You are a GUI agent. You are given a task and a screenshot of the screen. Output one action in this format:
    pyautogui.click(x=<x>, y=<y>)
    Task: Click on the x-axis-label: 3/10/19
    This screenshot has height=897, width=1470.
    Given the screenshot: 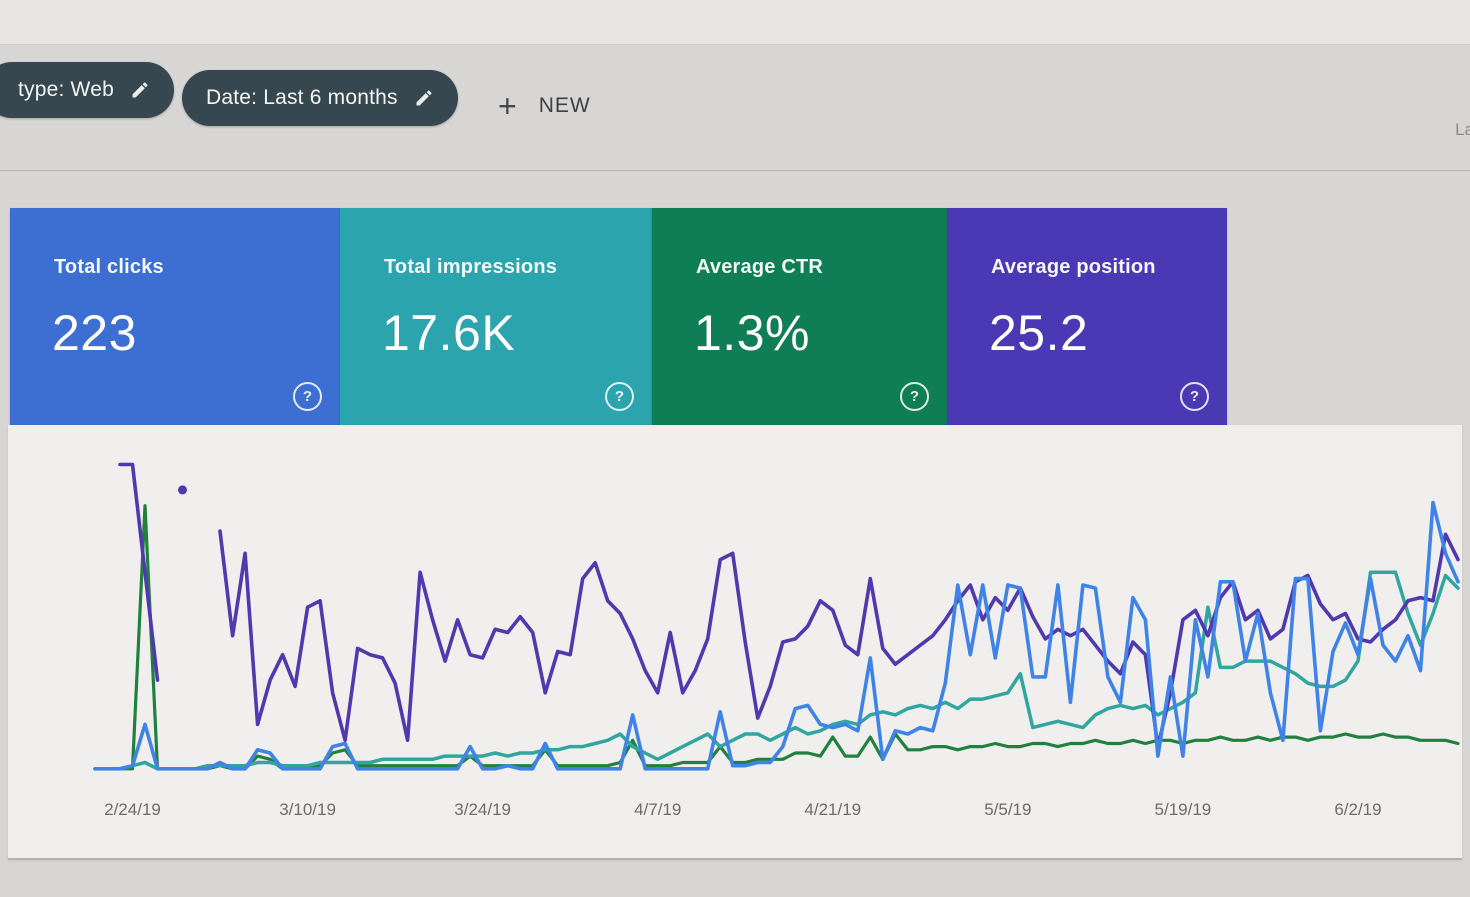 What is the action you would take?
    pyautogui.click(x=307, y=809)
    